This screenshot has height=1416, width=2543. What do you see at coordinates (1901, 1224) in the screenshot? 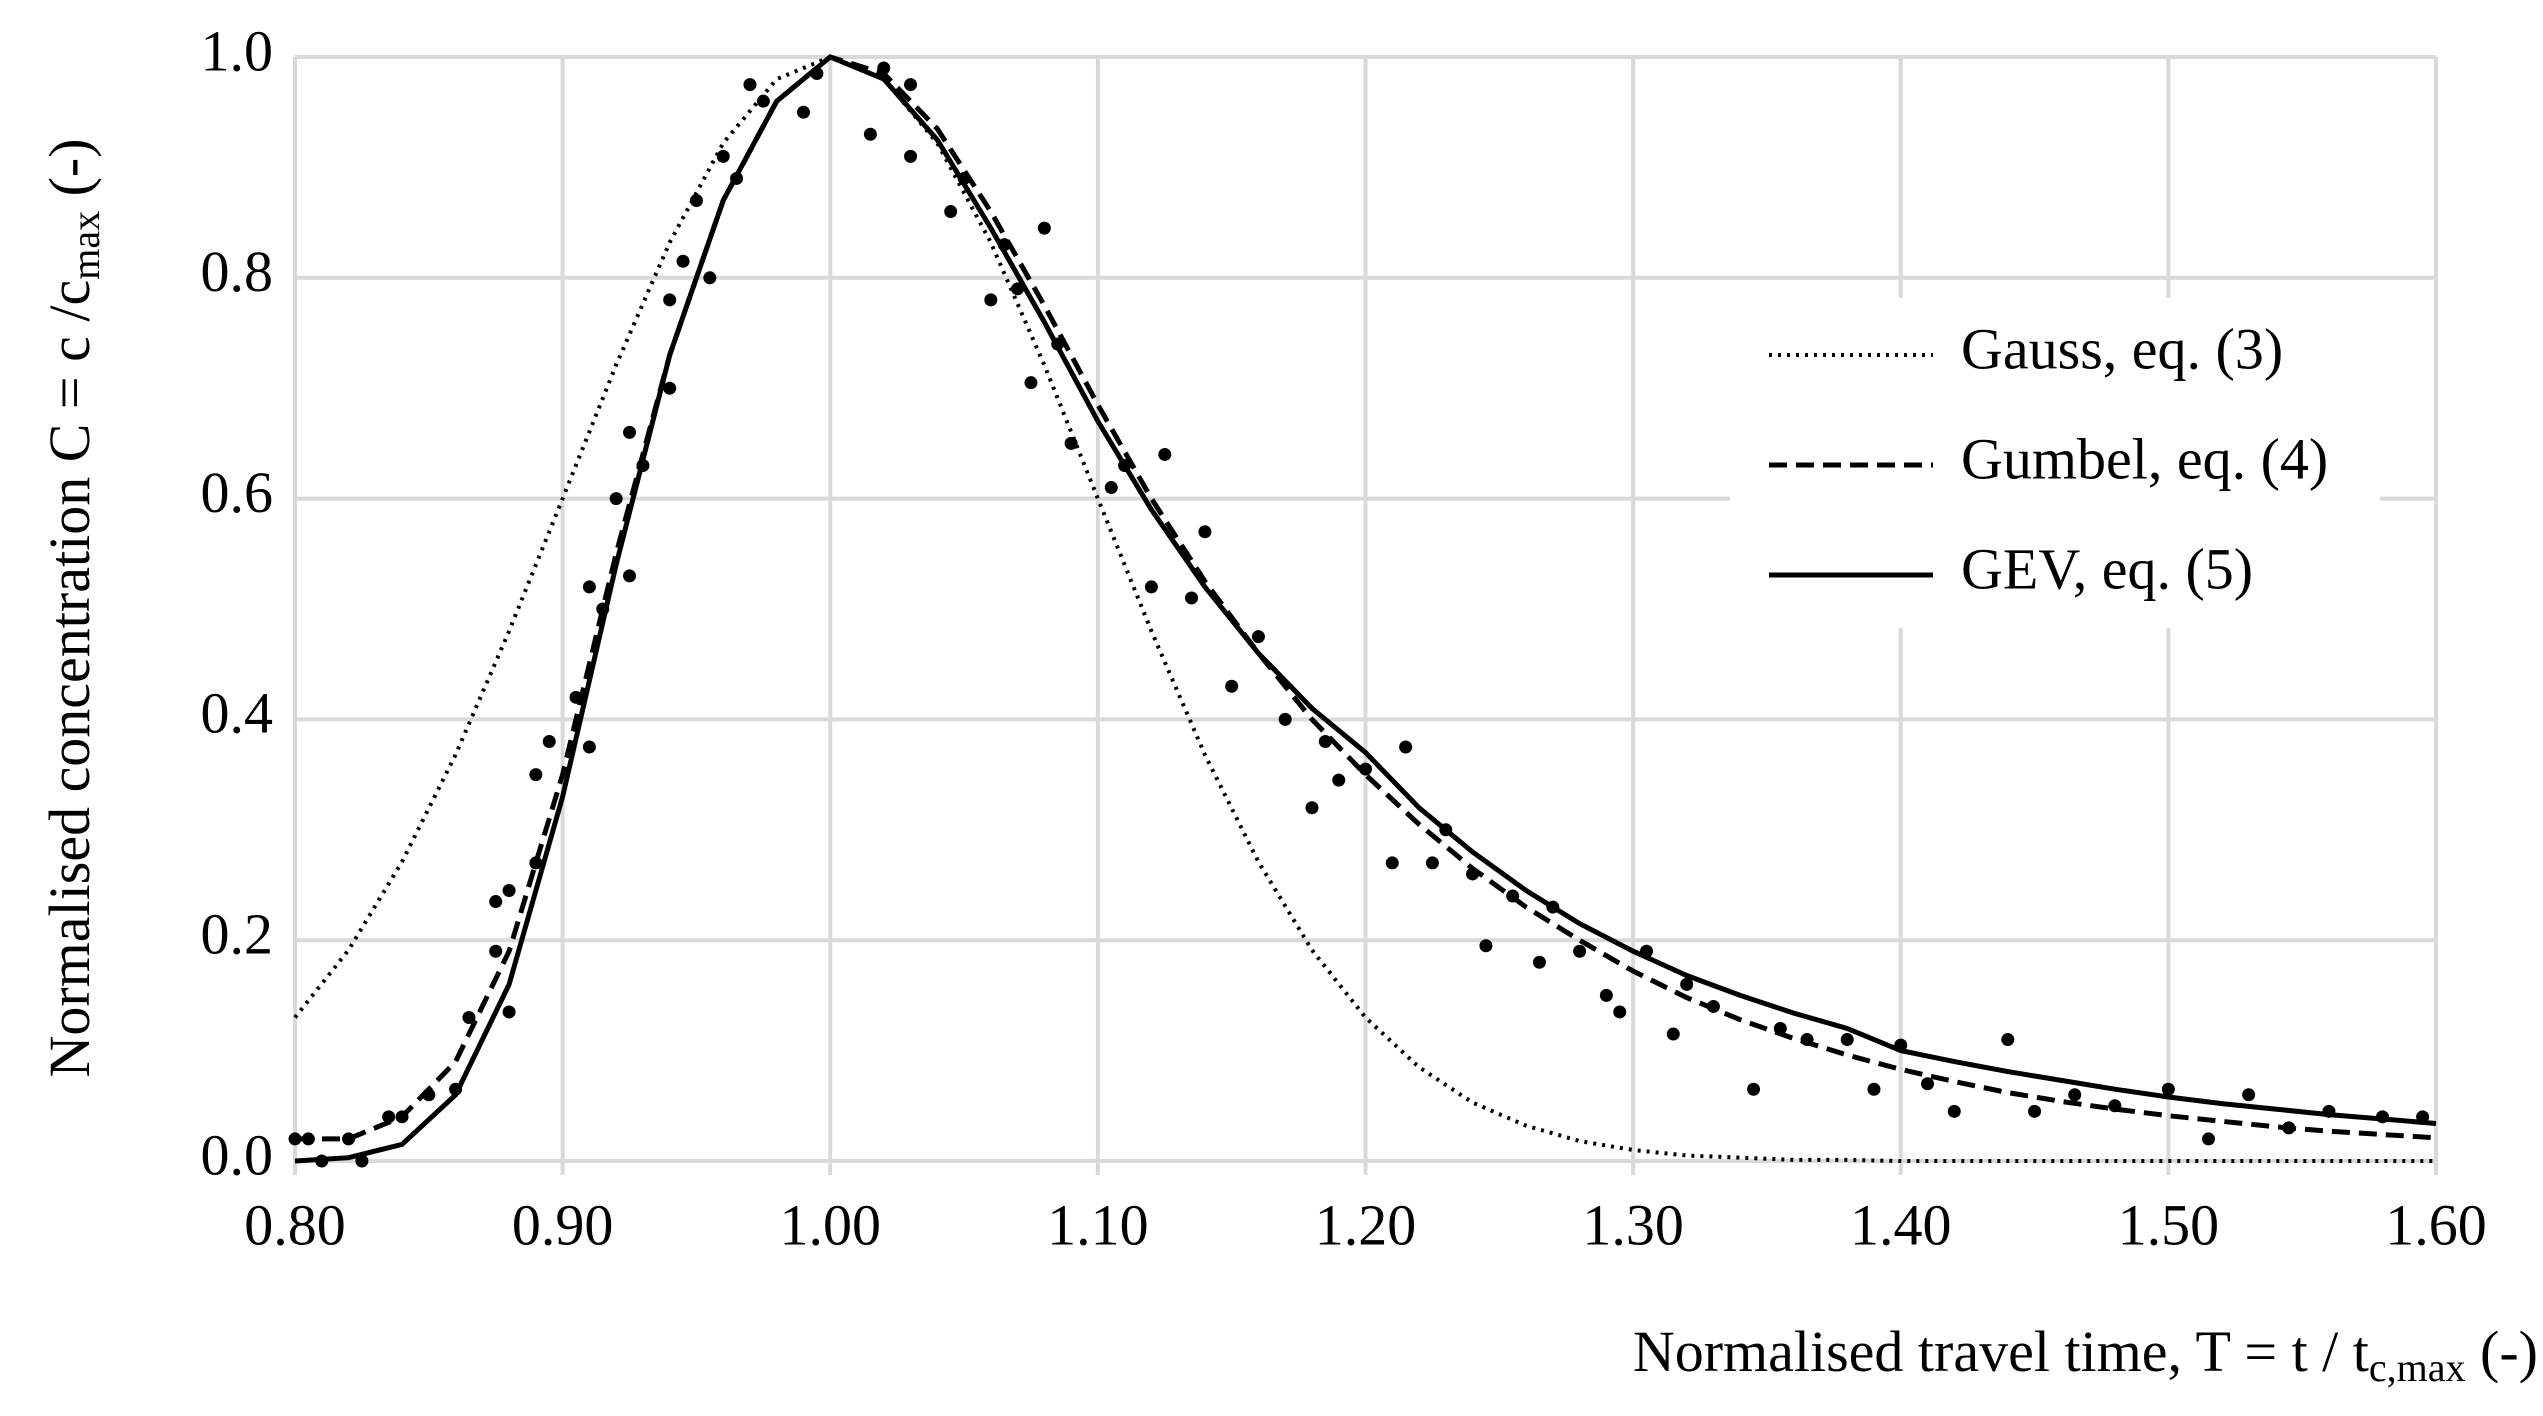
I see `x-tick-label: 1.40` at bounding box center [1901, 1224].